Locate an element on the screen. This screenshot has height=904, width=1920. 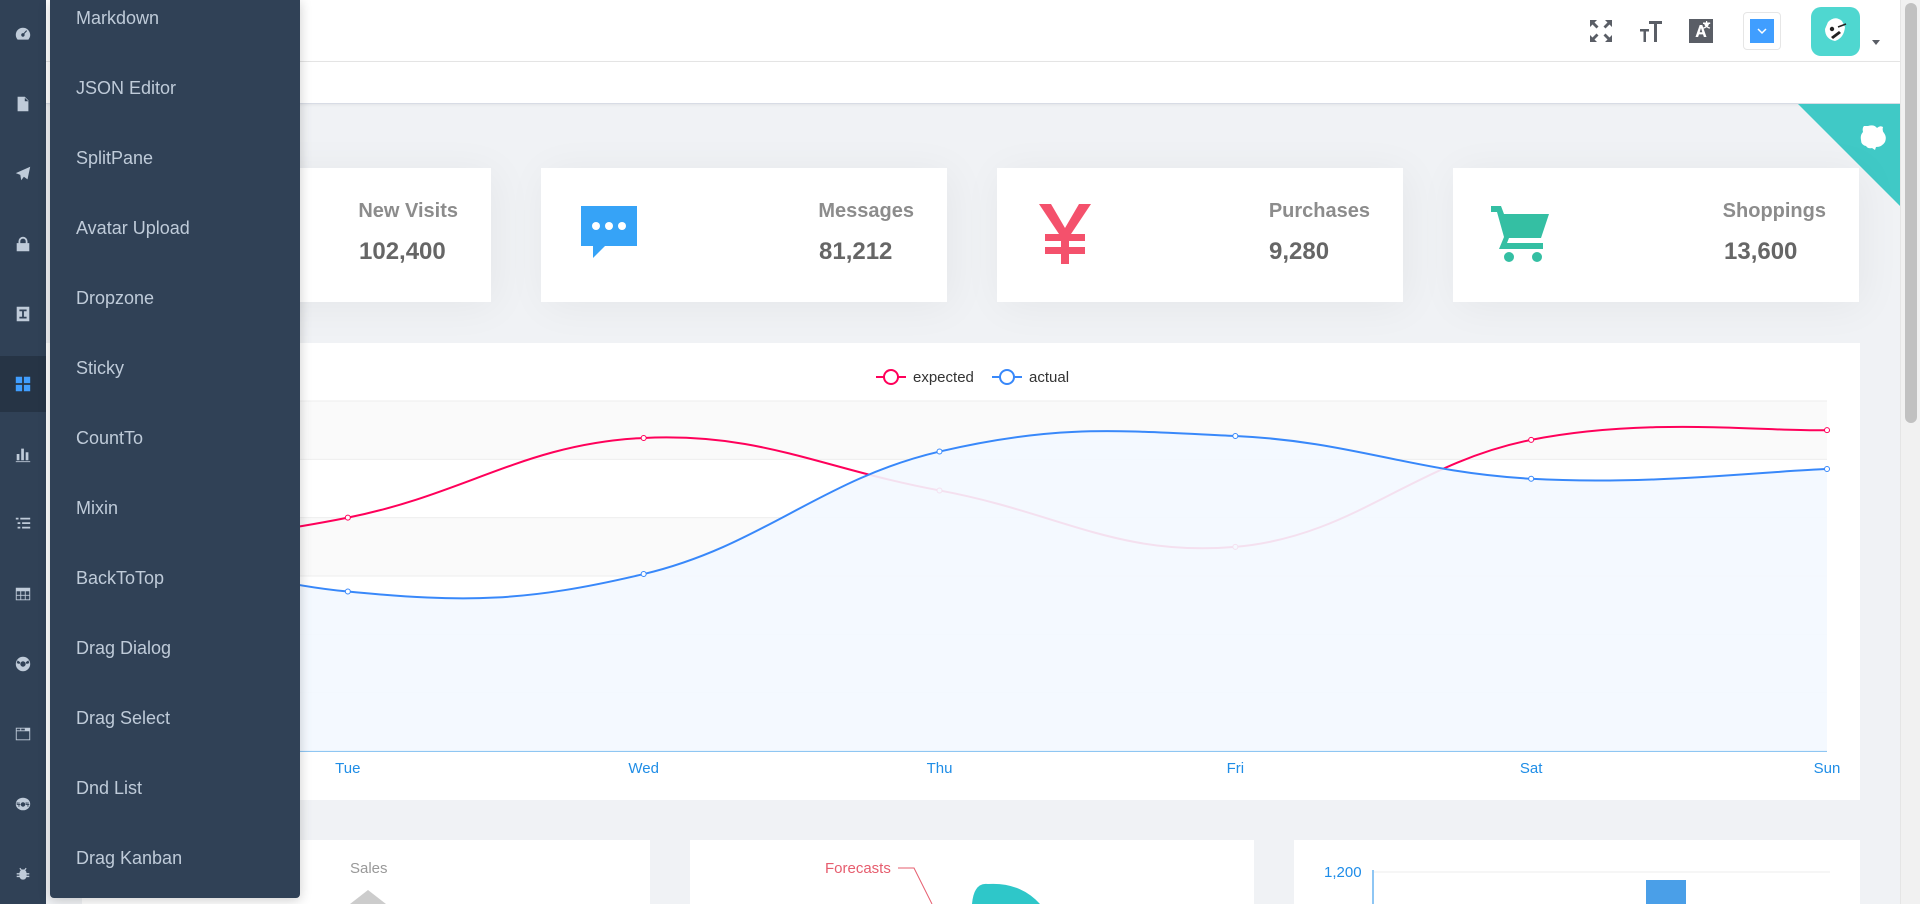
submenu-item-drag-kanban: Drag Kanban is located at coordinates (129, 858).